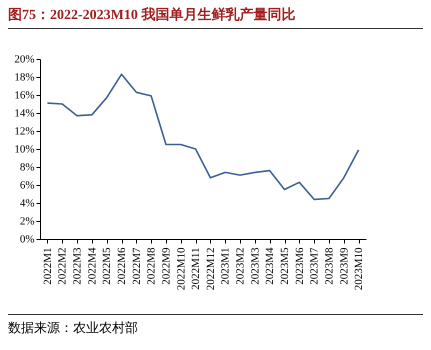 This screenshot has height=350, width=431. What do you see at coordinates (152, 266) in the screenshot?
I see `x-tick-label: 2022M8` at bounding box center [152, 266].